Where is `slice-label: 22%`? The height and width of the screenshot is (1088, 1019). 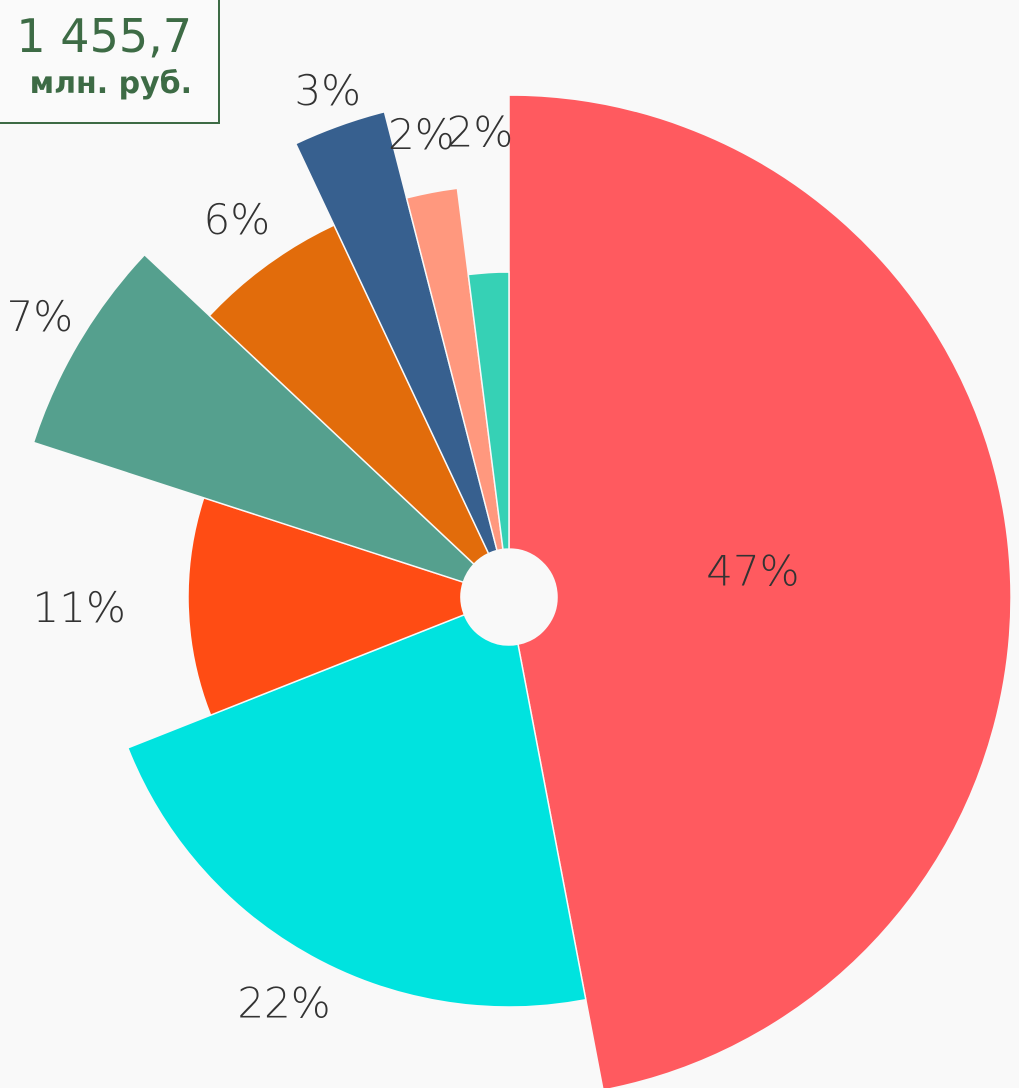 slice-label: 22% is located at coordinates (283, 1003).